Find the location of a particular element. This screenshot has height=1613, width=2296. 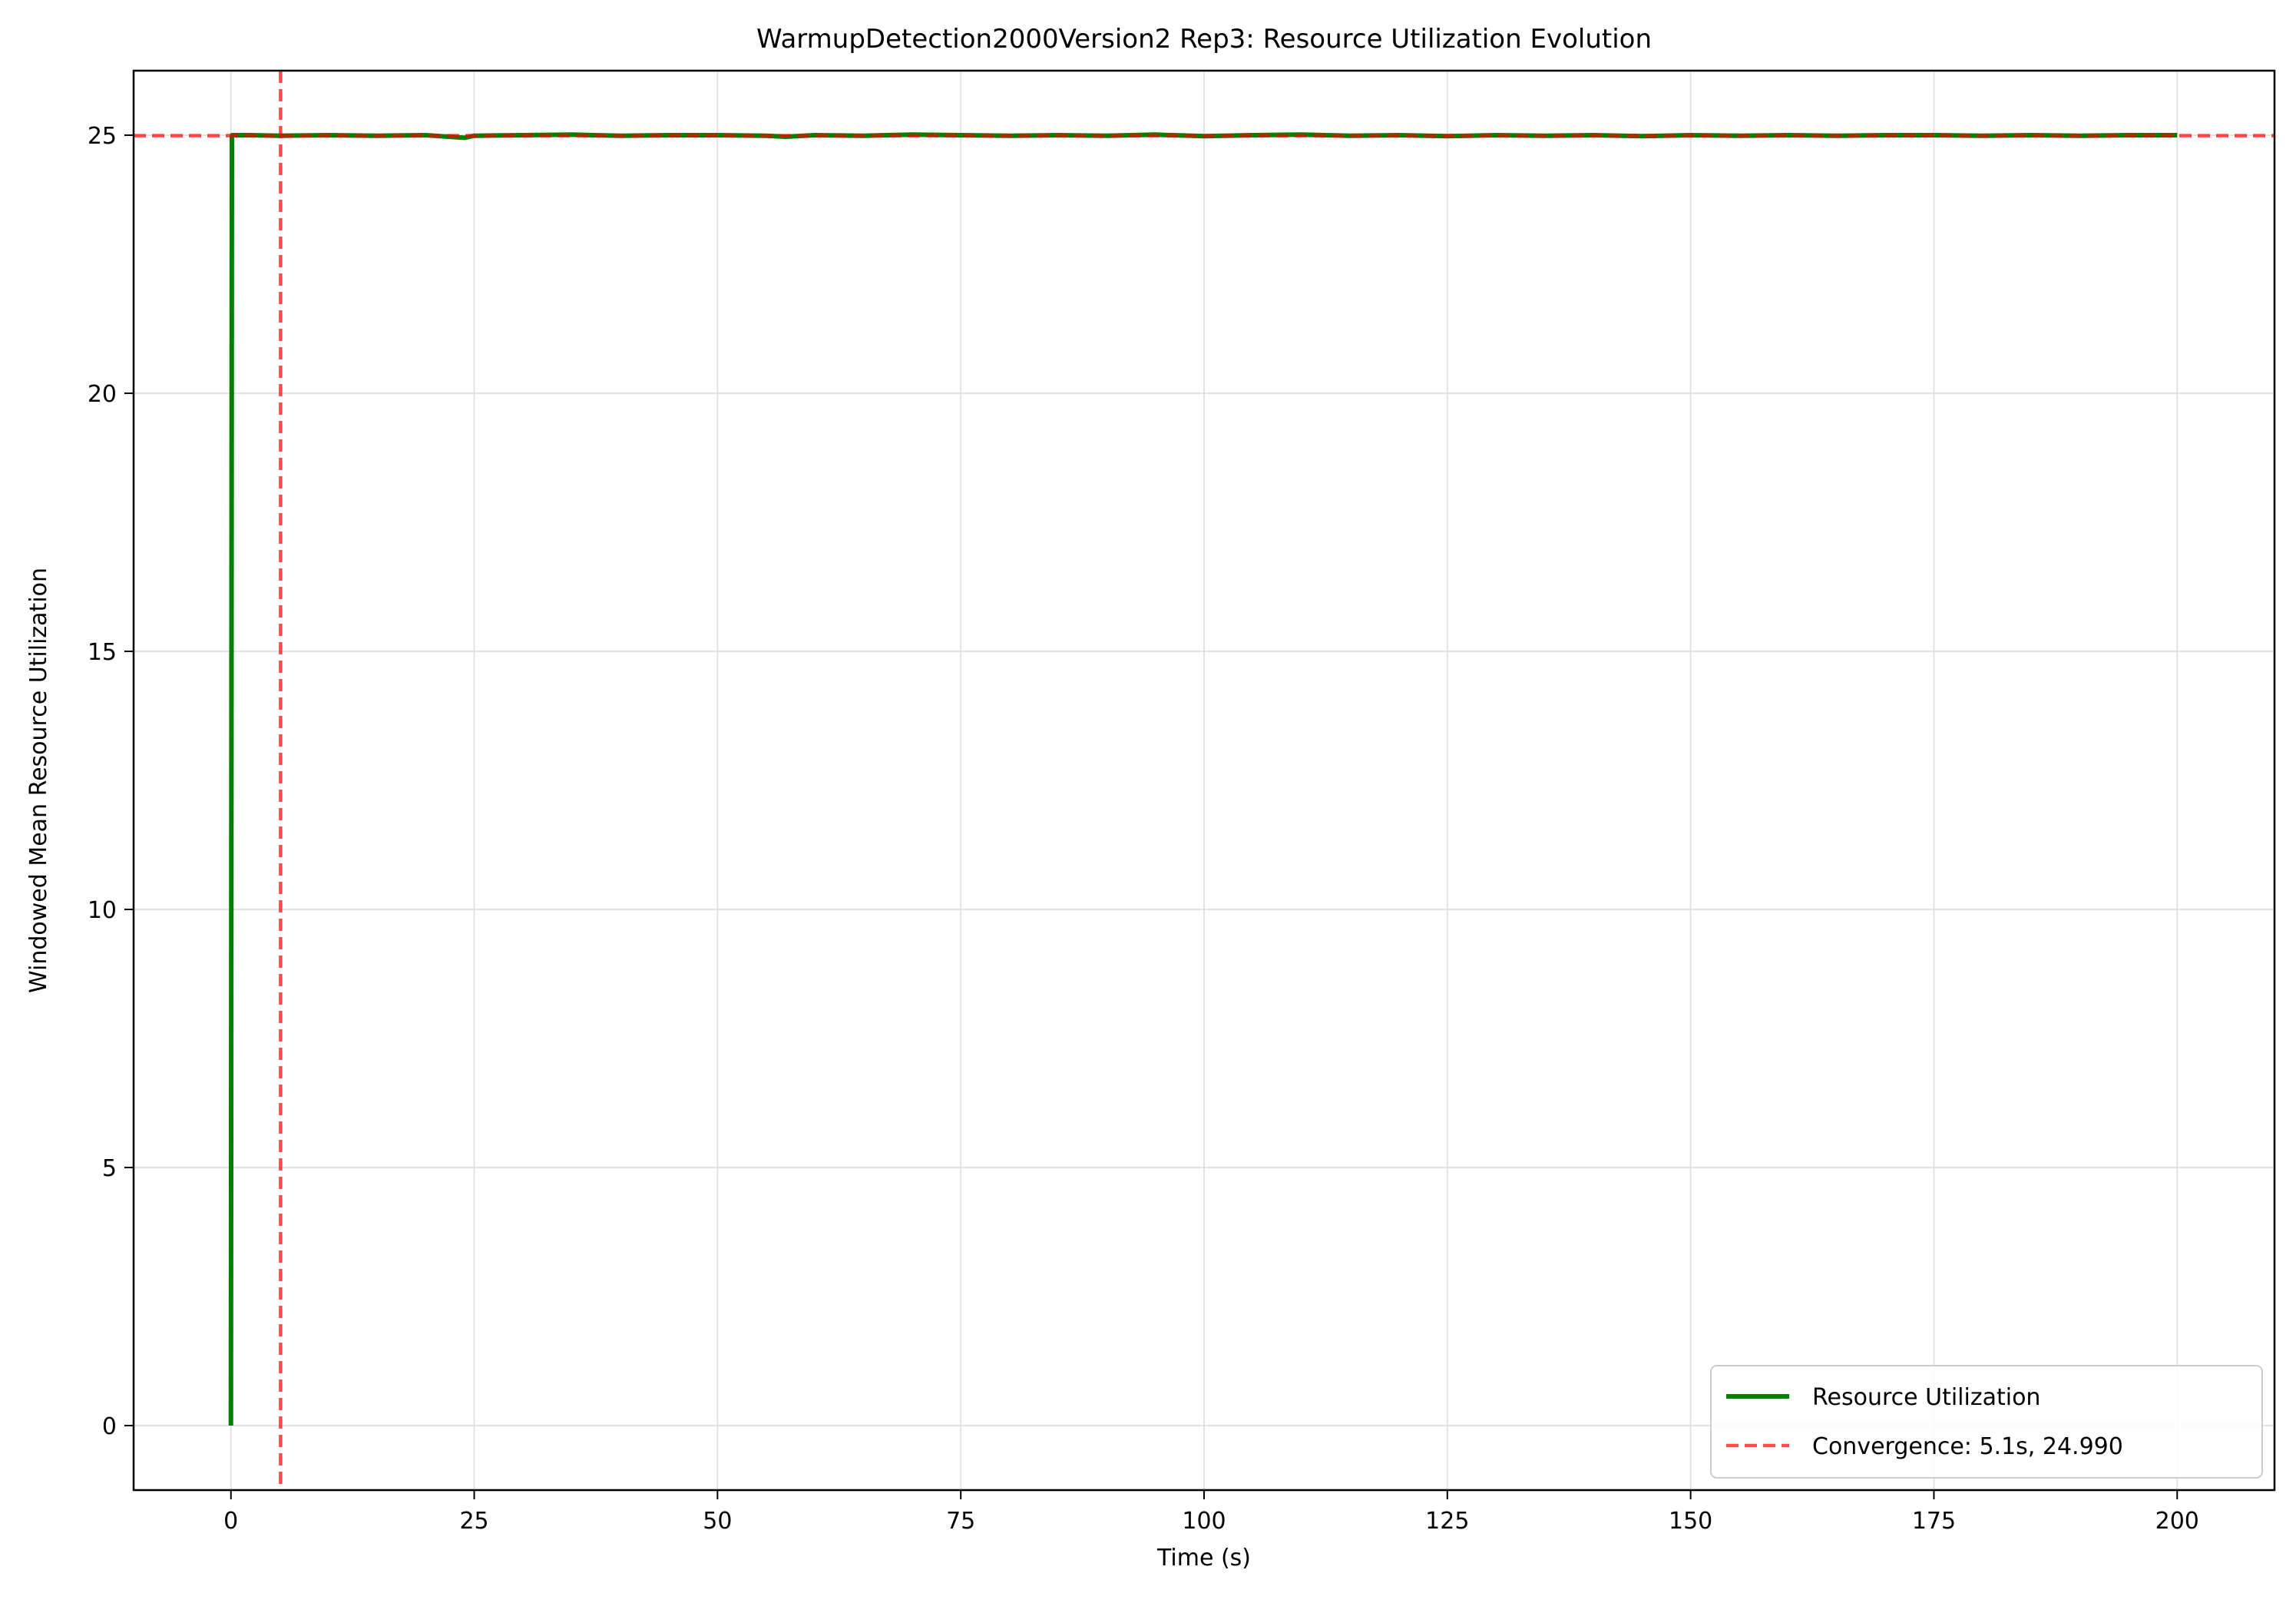

legend-label: Resource Utilization is located at coordinates (1926, 1397).